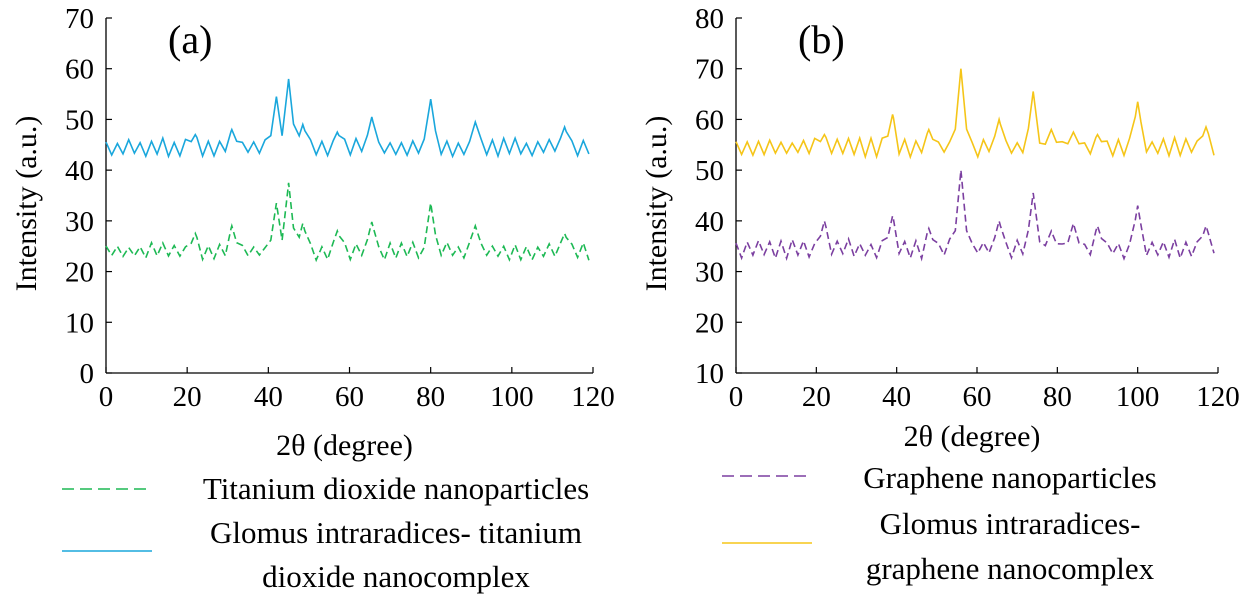  What do you see at coordinates (190, 39) in the screenshot?
I see `panel-label: (a)` at bounding box center [190, 39].